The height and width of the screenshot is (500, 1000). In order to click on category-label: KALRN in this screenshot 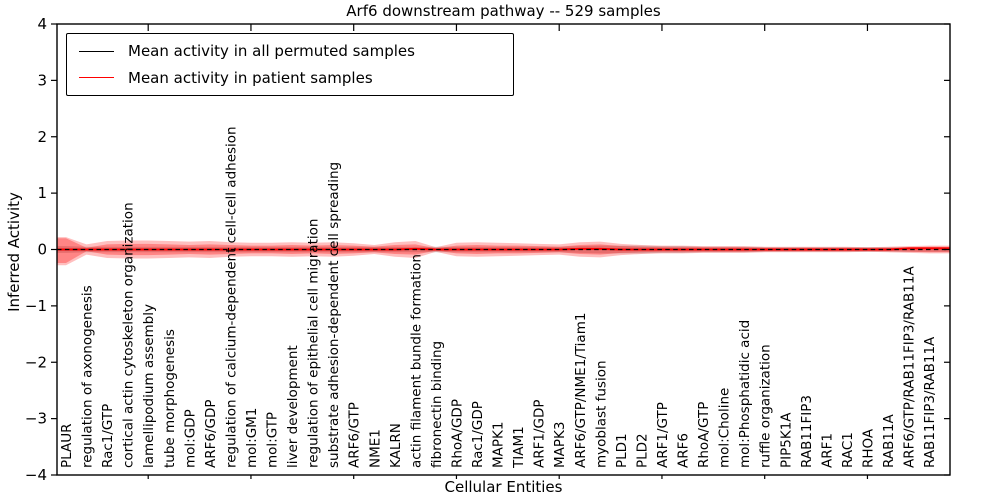, I will do `click(396, 445)`.